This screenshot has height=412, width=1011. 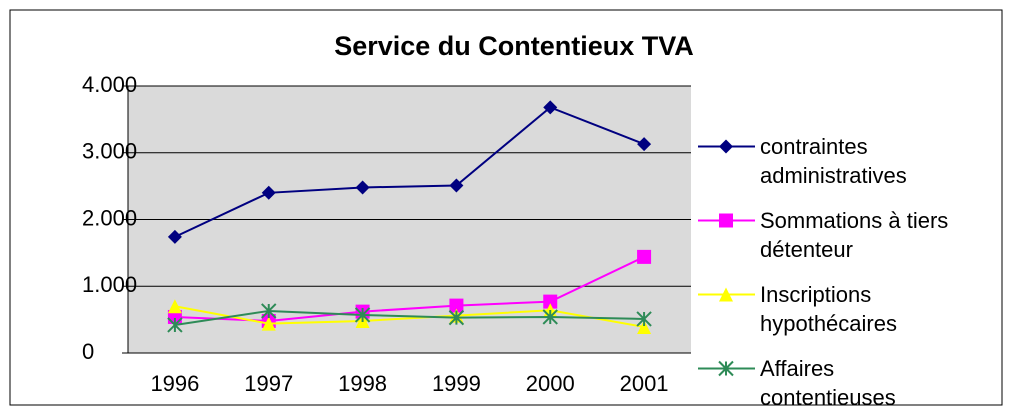 What do you see at coordinates (550, 383) in the screenshot?
I see `x-tick-label: 2000` at bounding box center [550, 383].